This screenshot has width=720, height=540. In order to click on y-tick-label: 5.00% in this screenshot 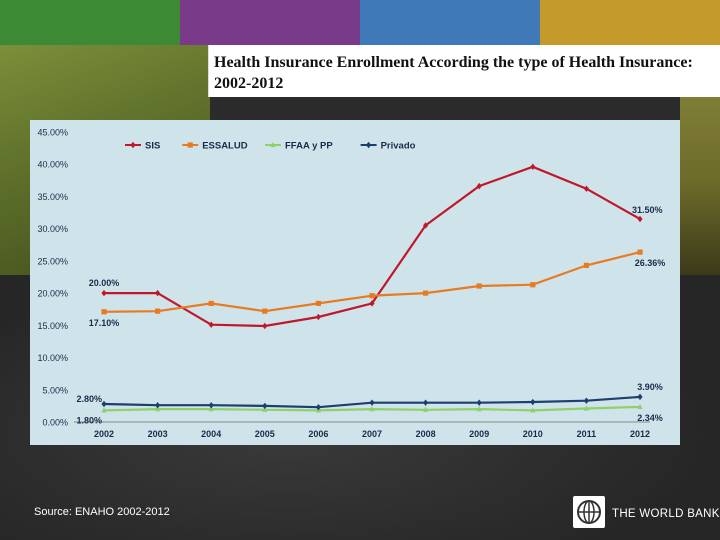, I will do `click(55, 390)`.